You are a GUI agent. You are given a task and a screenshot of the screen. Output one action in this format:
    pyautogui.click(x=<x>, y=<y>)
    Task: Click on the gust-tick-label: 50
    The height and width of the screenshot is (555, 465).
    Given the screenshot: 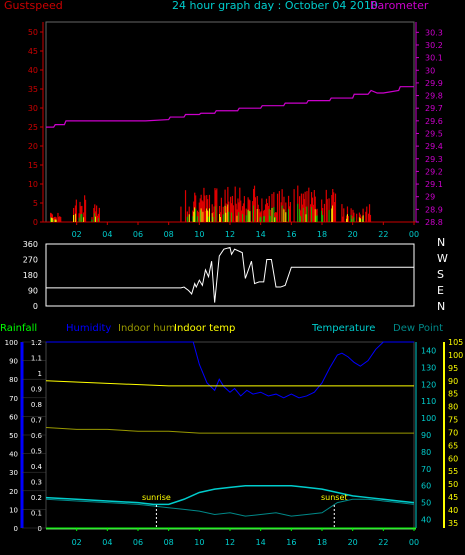 What is the action you would take?
    pyautogui.click(x=33, y=32)
    